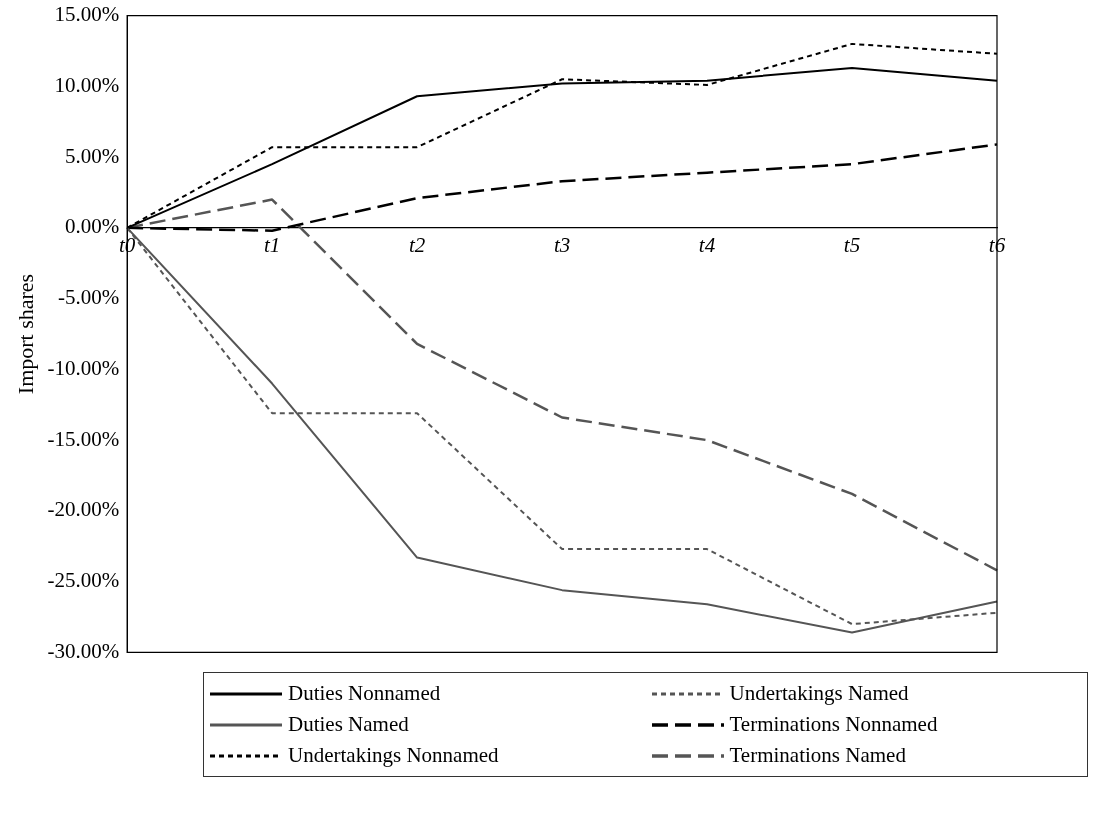 The image size is (1097, 825). Describe the element at coordinates (272, 244) in the screenshot. I see `x-tick-label: t1` at that location.